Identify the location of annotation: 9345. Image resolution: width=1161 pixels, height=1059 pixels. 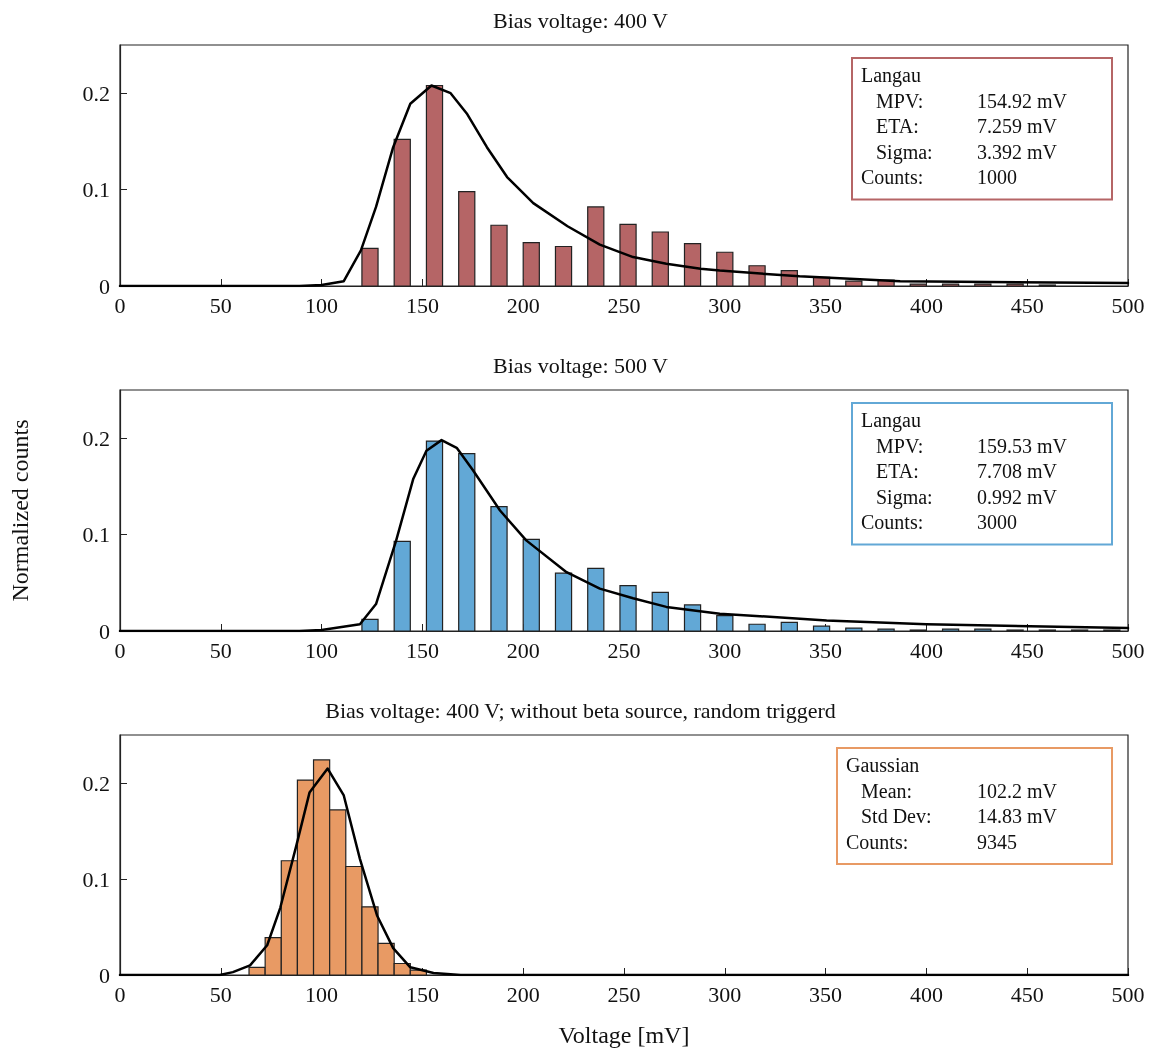
(997, 841).